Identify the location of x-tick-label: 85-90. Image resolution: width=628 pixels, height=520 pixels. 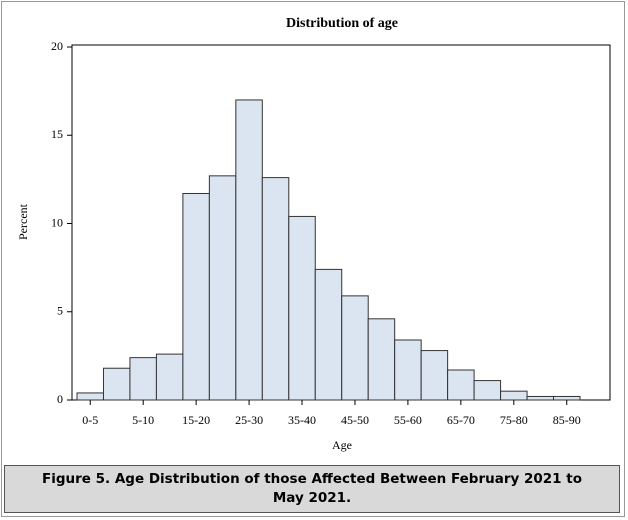
(567, 420).